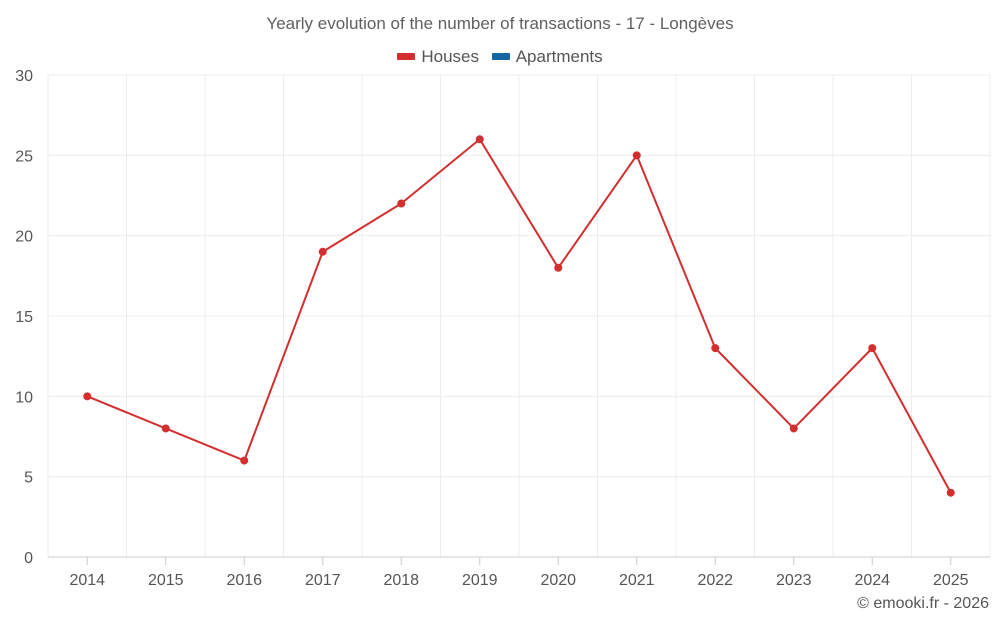 This screenshot has width=1000, height=625. What do you see at coordinates (406, 56) in the screenshot?
I see `legend-swatch-houses` at bounding box center [406, 56].